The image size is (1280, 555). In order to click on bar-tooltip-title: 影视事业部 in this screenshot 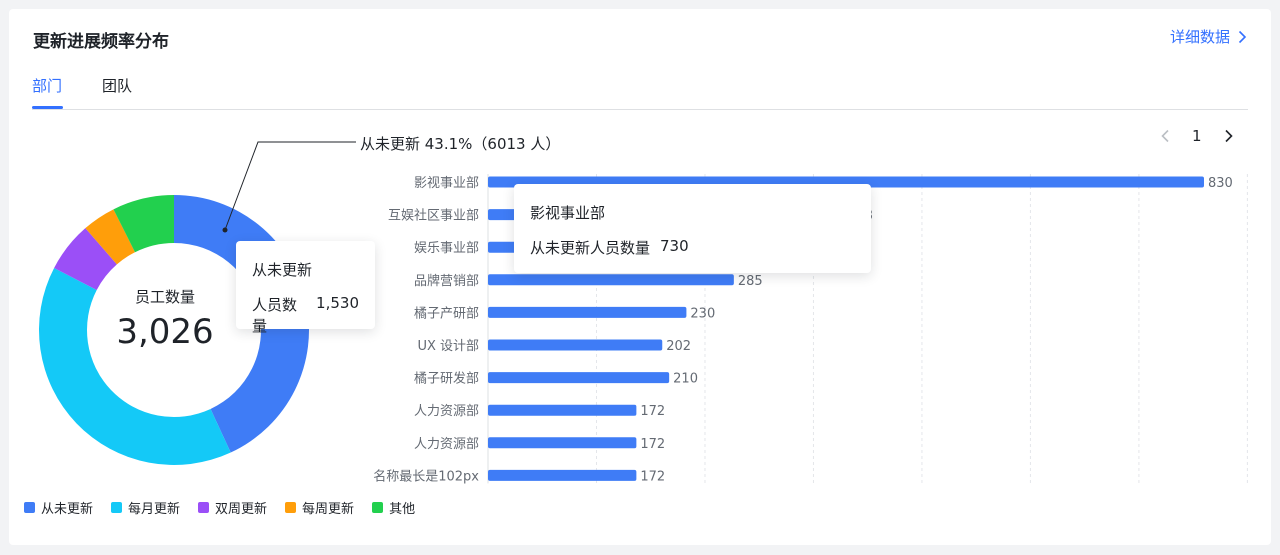, I will do `click(568, 213)`.